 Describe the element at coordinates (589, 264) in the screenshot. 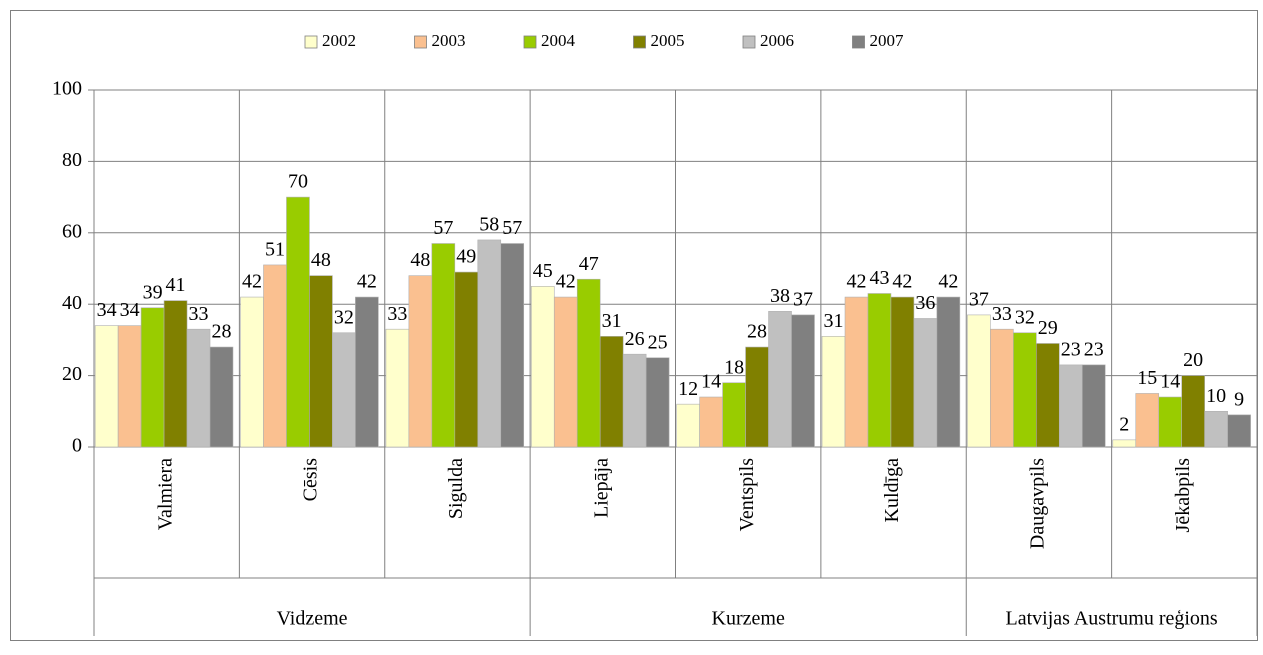

I see `data-label: 47` at that location.